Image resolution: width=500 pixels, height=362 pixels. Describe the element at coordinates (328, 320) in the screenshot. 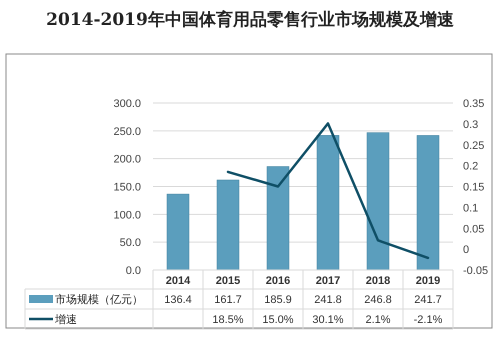

I see `data-label: 30.1%` at that location.